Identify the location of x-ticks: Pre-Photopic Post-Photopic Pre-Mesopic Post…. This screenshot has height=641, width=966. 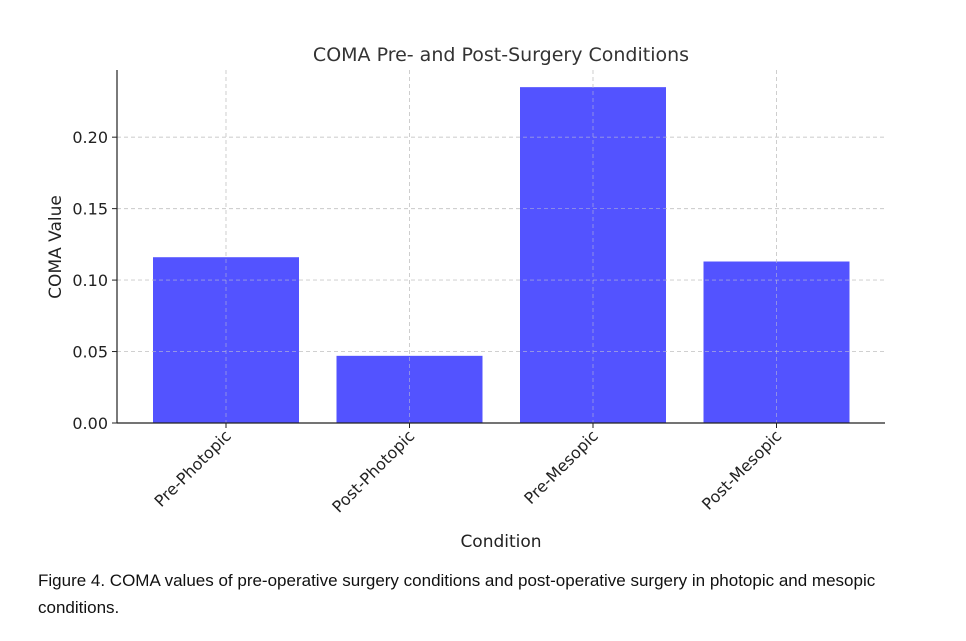
(468, 469).